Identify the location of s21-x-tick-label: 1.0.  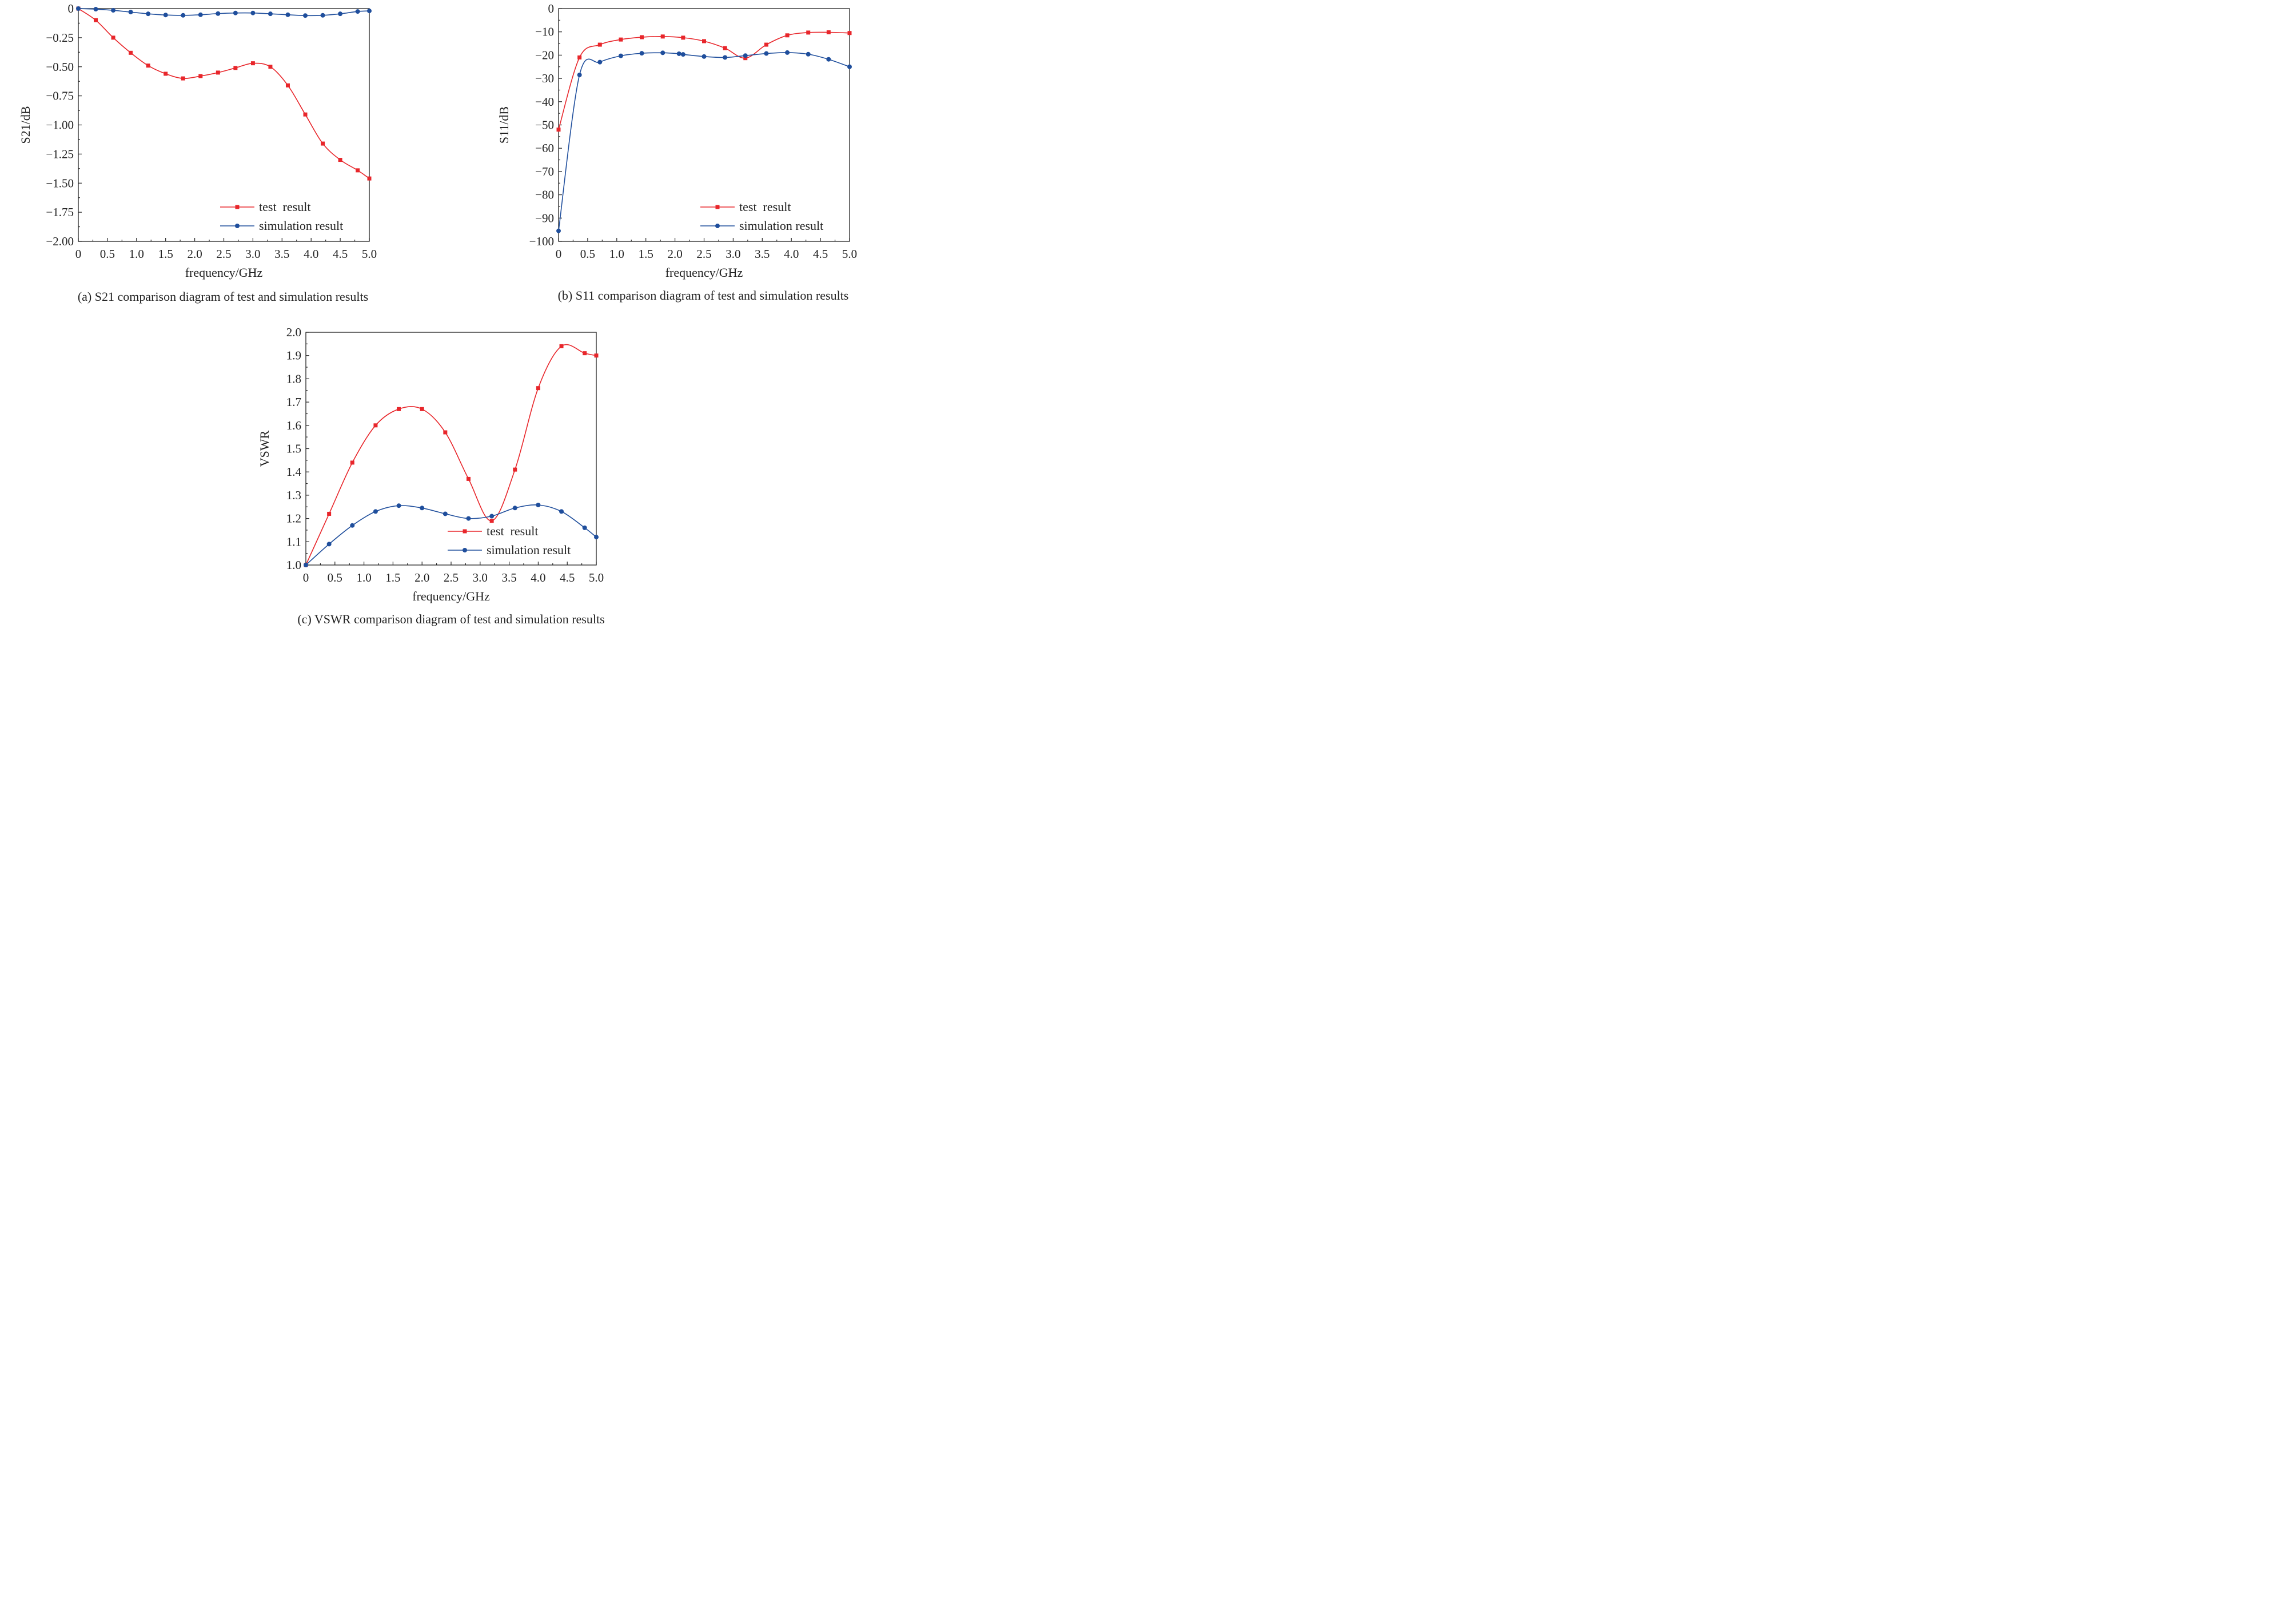
(136, 254).